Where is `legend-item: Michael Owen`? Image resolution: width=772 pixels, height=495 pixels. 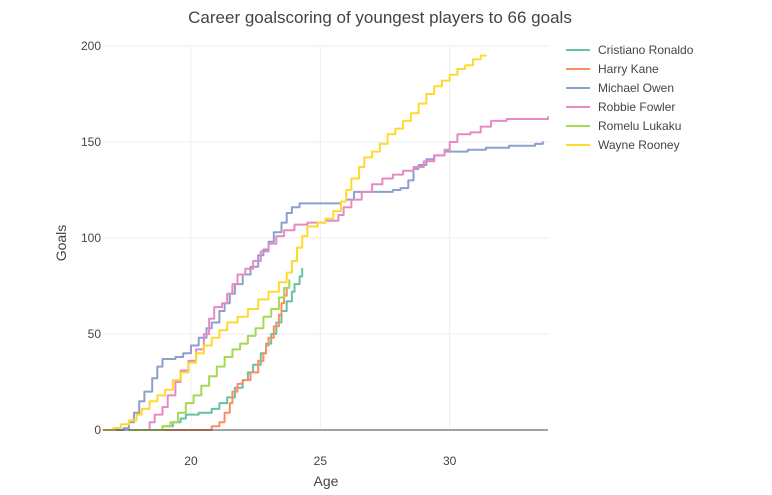 legend-item: Michael Owen is located at coordinates (620, 88).